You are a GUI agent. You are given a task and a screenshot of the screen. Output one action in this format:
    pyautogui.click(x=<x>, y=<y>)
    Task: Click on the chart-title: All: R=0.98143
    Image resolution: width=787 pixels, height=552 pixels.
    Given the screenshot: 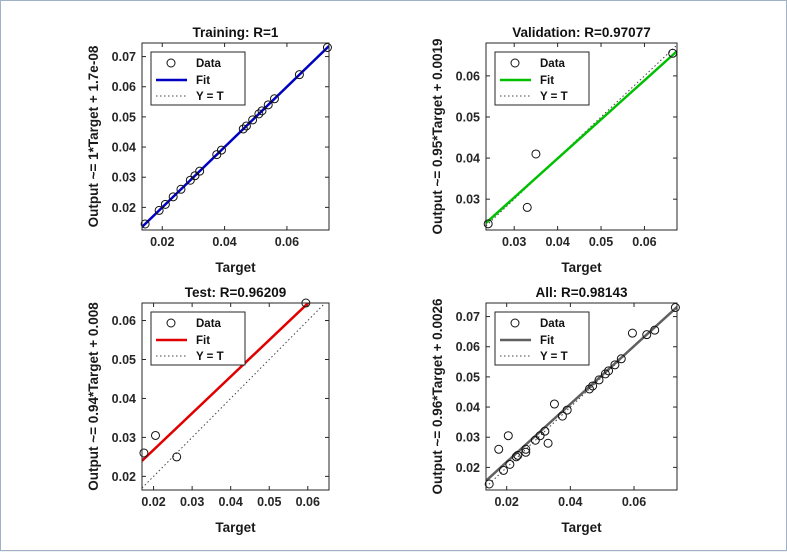 What is the action you would take?
    pyautogui.click(x=582, y=292)
    